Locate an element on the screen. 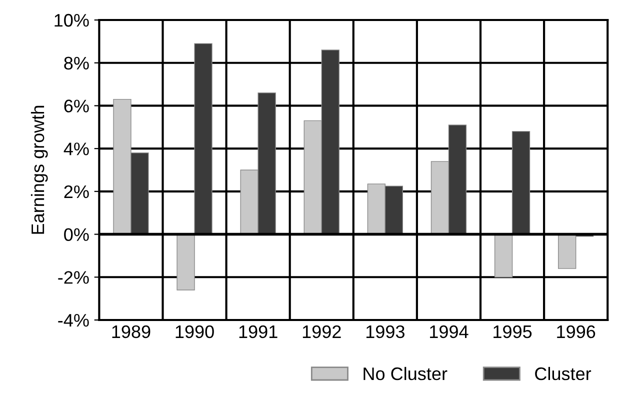 The height and width of the screenshot is (400, 620). y-tick-label: 8% is located at coordinates (76, 63).